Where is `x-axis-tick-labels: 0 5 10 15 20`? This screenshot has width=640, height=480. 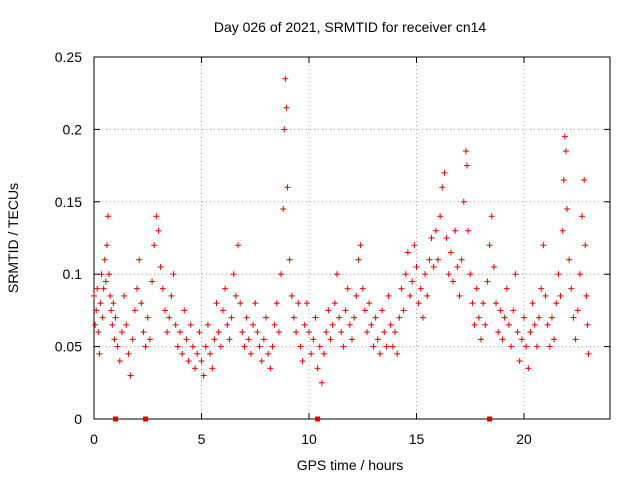 x-axis-tick-labels: 0 5 10 15 20 is located at coordinates (311, 439).